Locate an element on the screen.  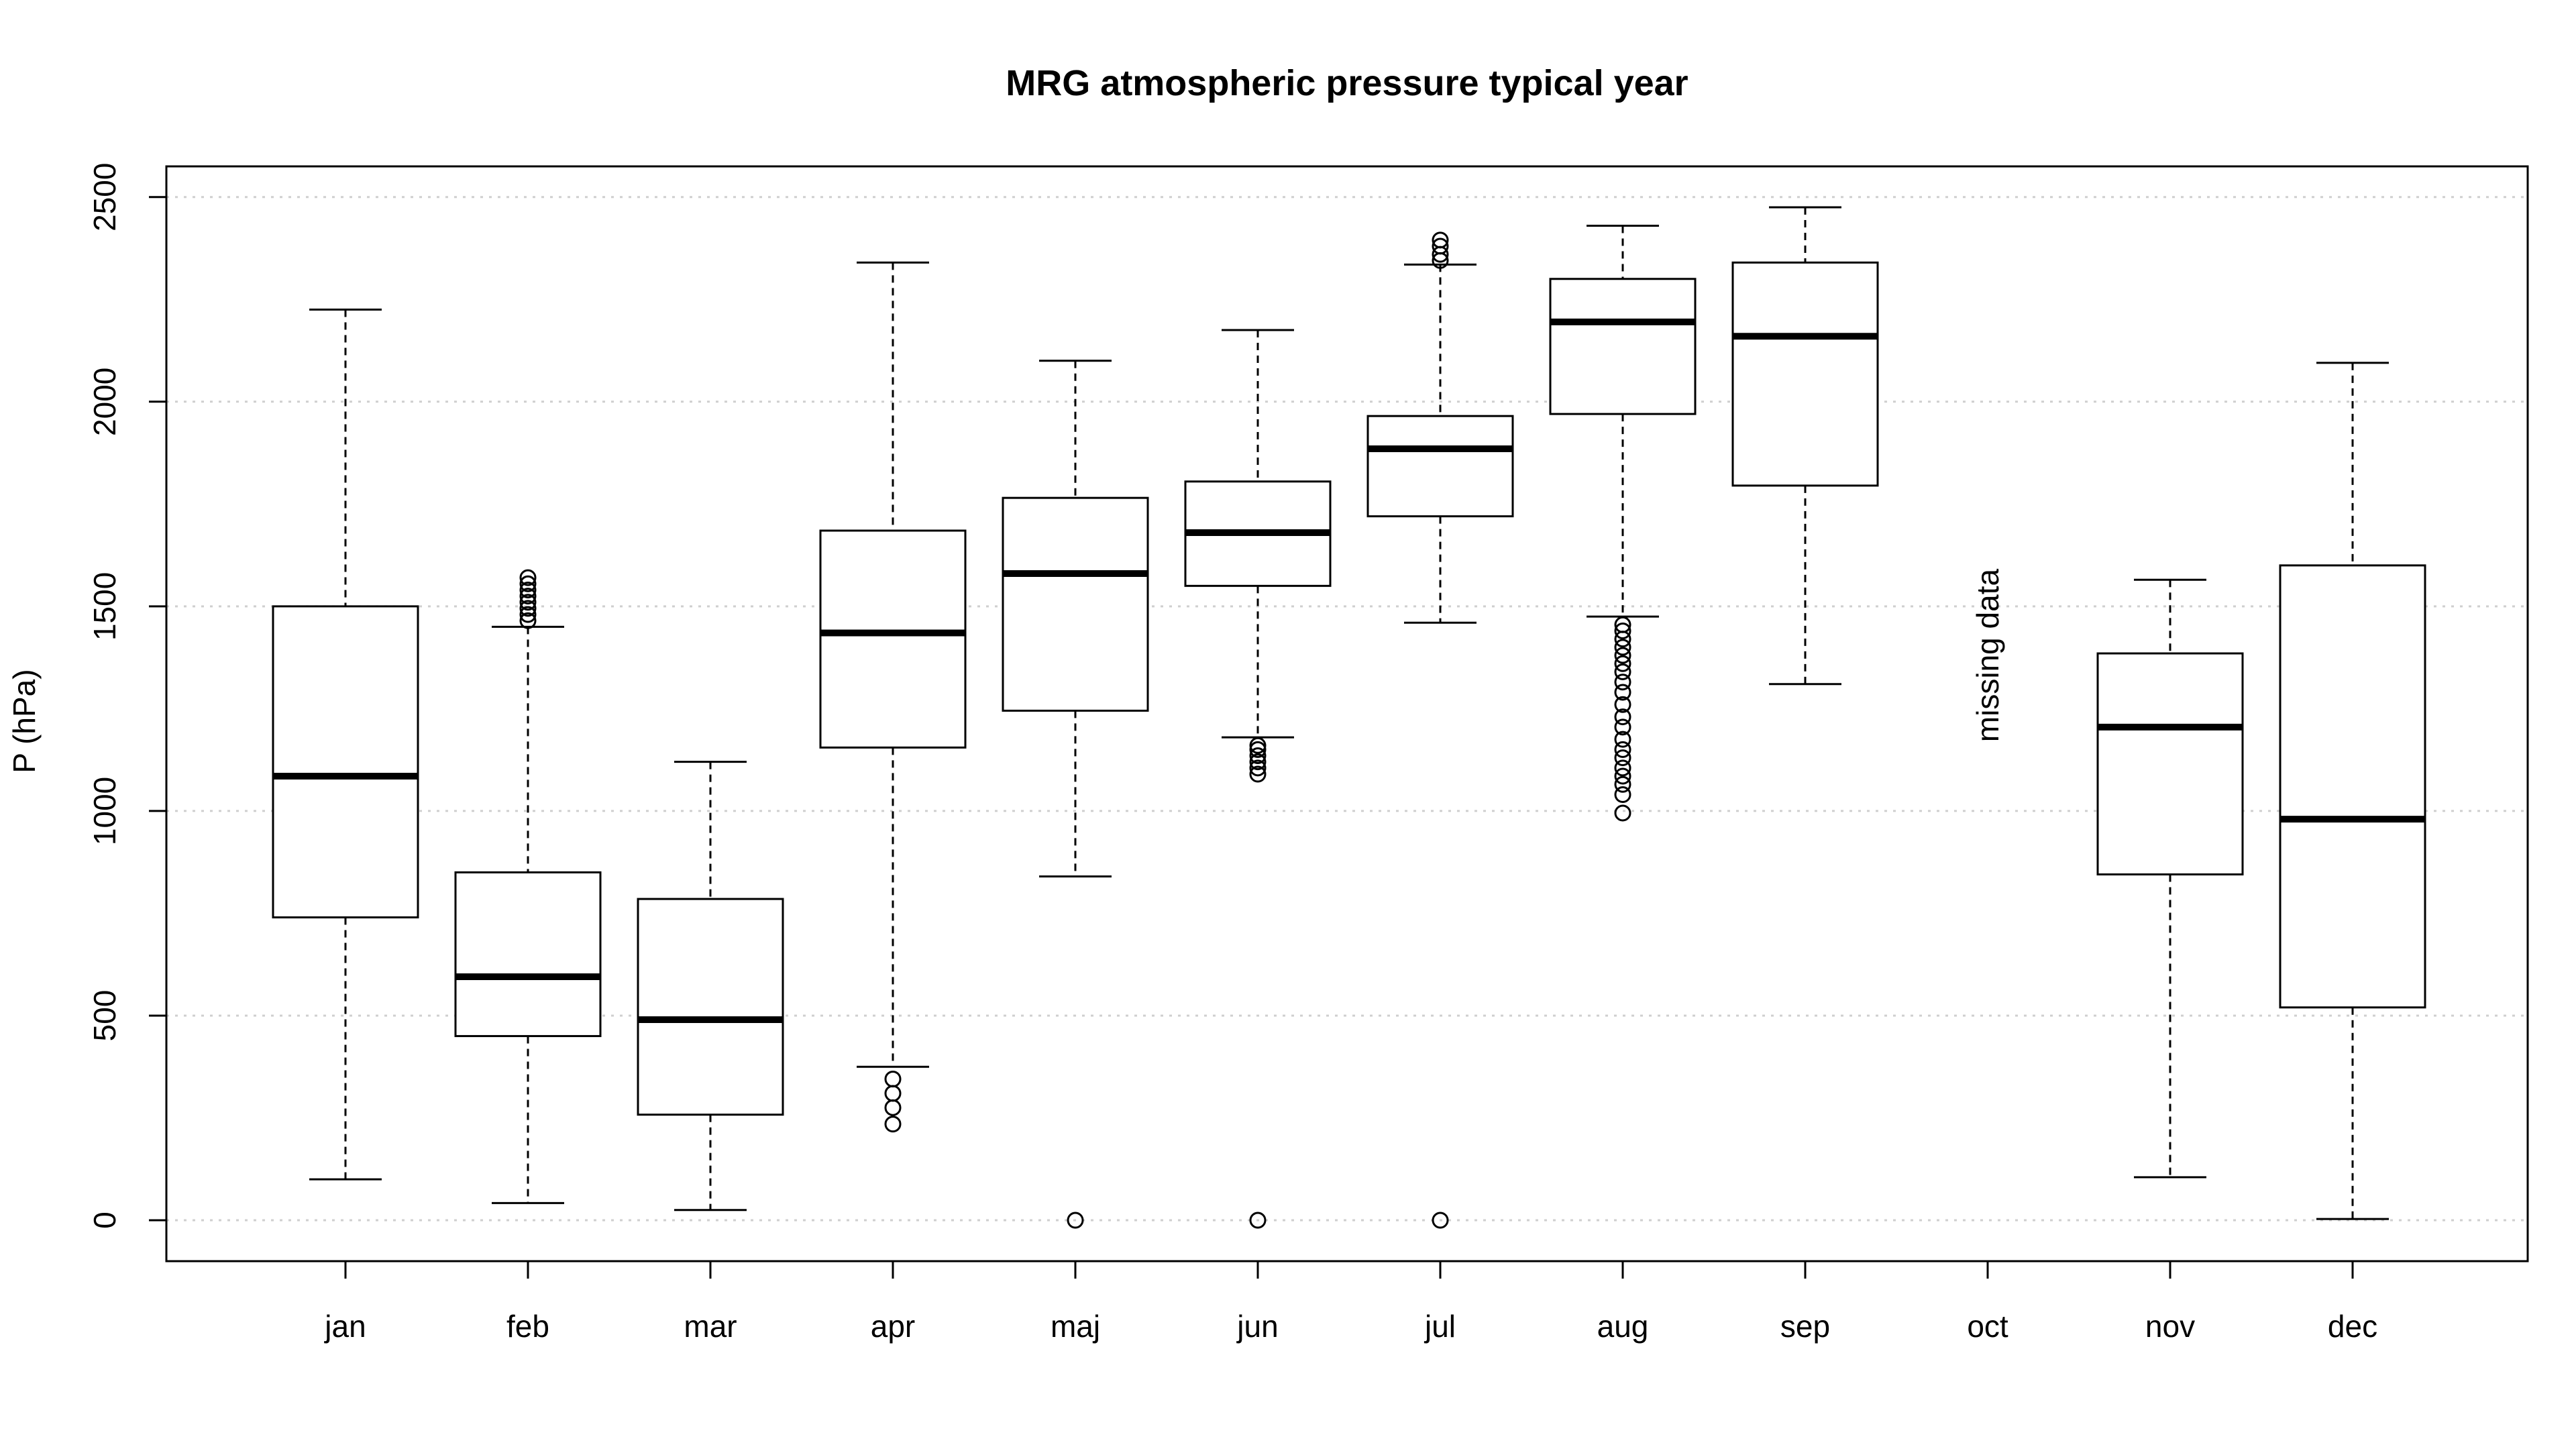
y-axis-label: P (hPa) is located at coordinates (24, 721).